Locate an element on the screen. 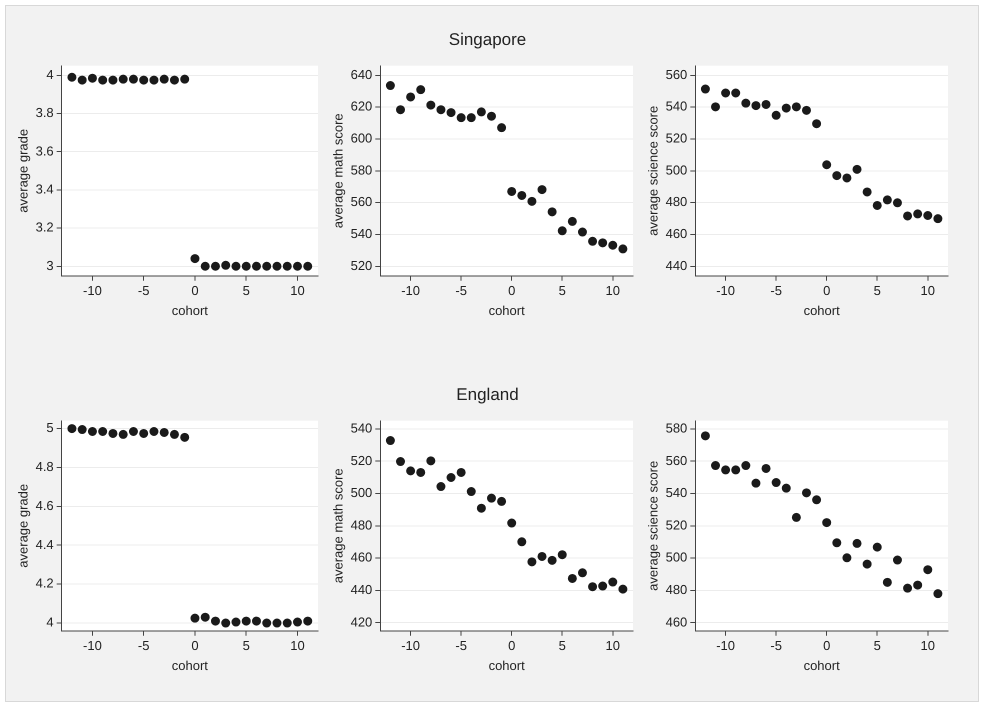 This screenshot has height=708, width=986. y-axis-title: average science score is located at coordinates (652, 171).